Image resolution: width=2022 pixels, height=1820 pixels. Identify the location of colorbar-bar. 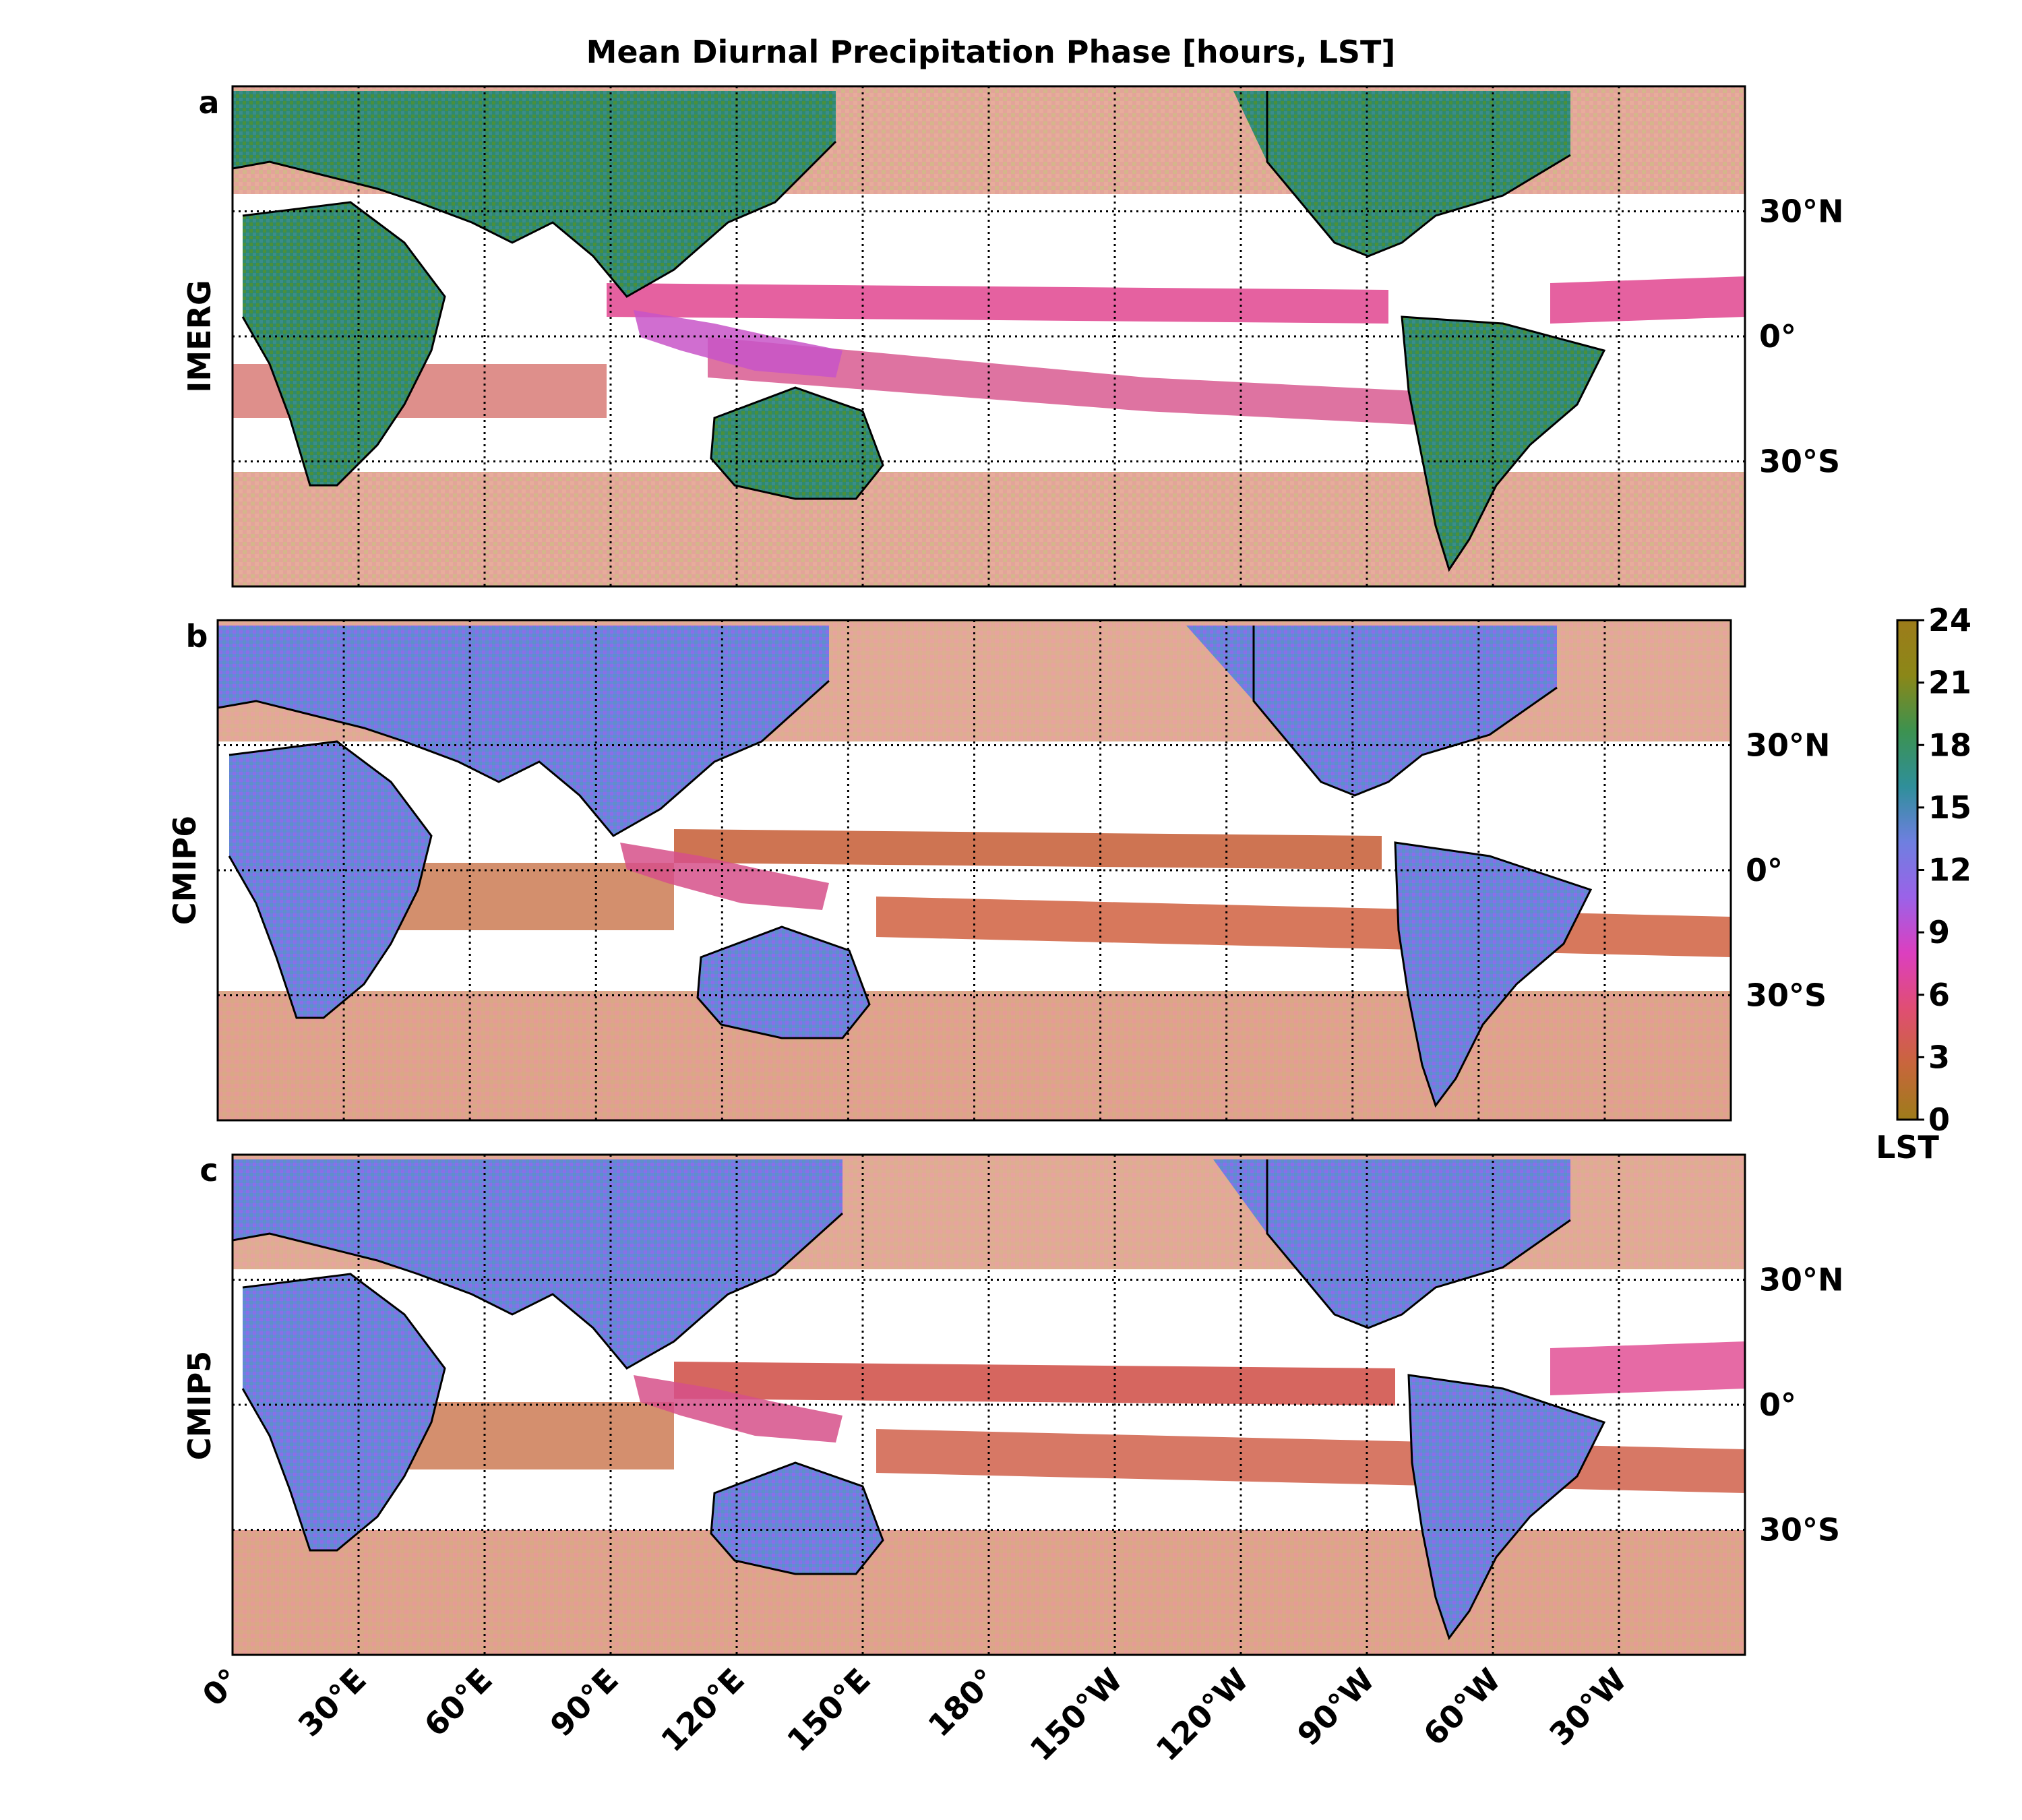
(1907, 870).